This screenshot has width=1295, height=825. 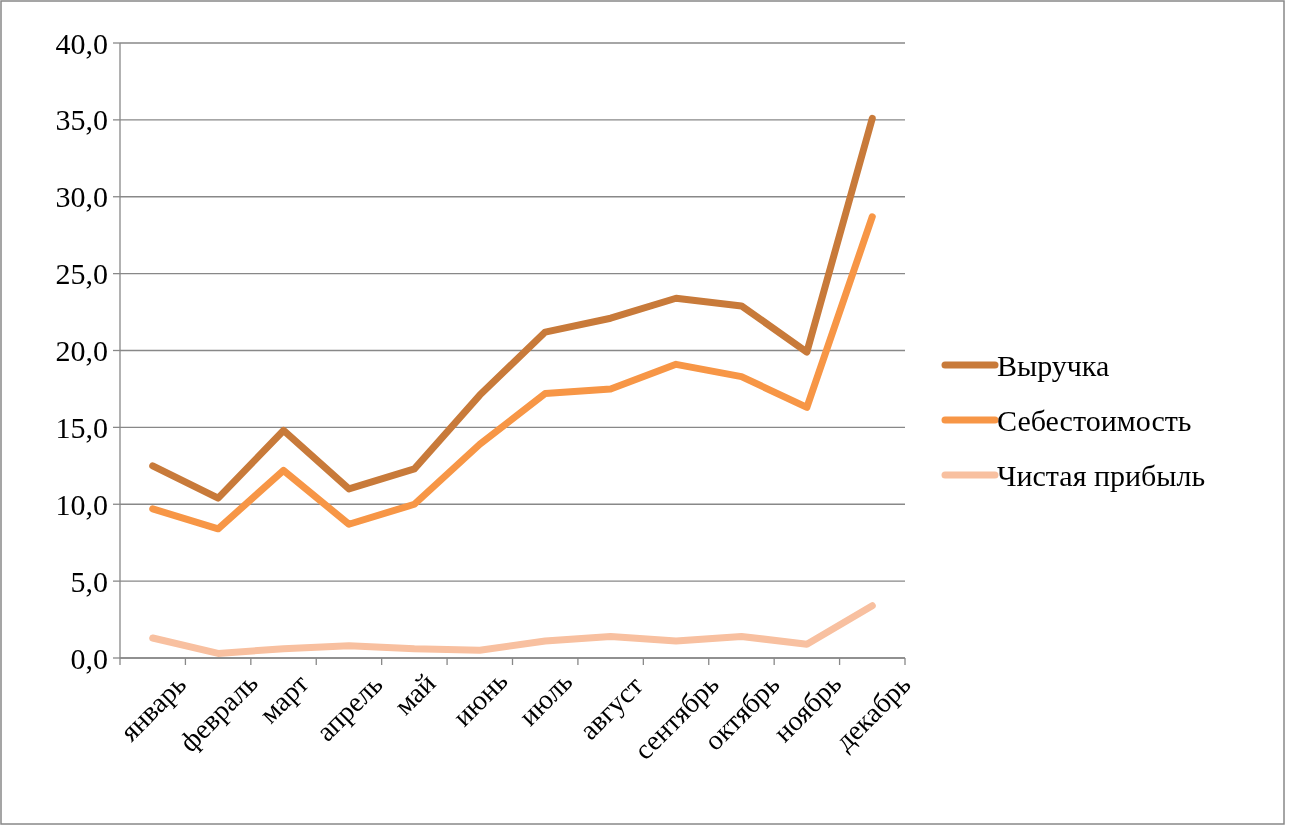 What do you see at coordinates (1101, 475) in the screenshot?
I see `legend-label: Чистая прибыль` at bounding box center [1101, 475].